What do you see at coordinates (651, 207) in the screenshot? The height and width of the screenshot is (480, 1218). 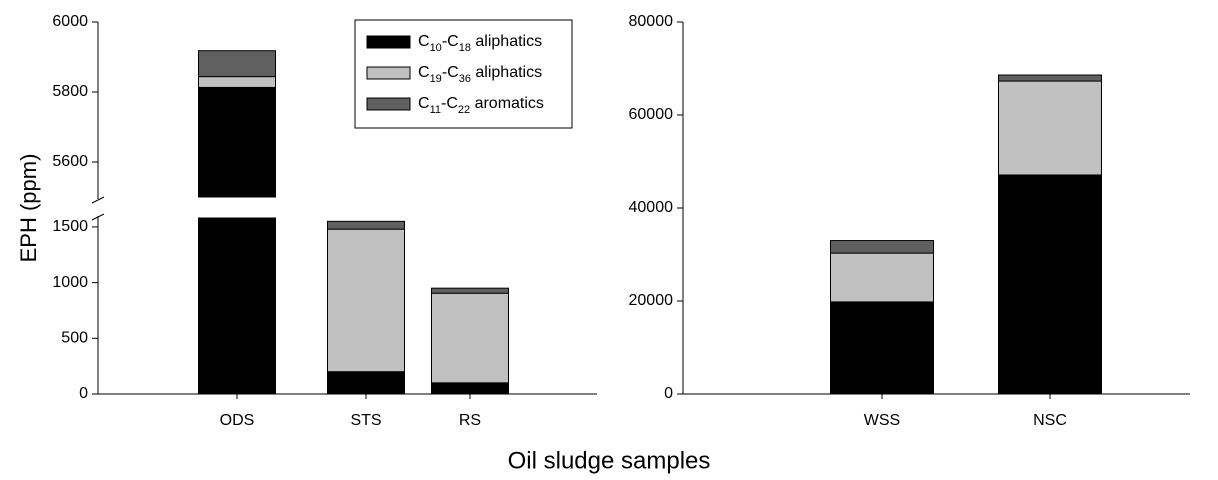 I see `y-tick-label: 40000` at bounding box center [651, 207].